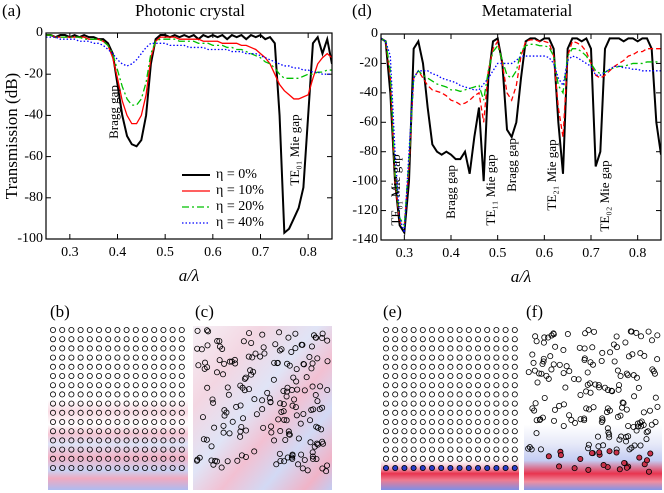  I want to click on field-image, so click(593, 408).